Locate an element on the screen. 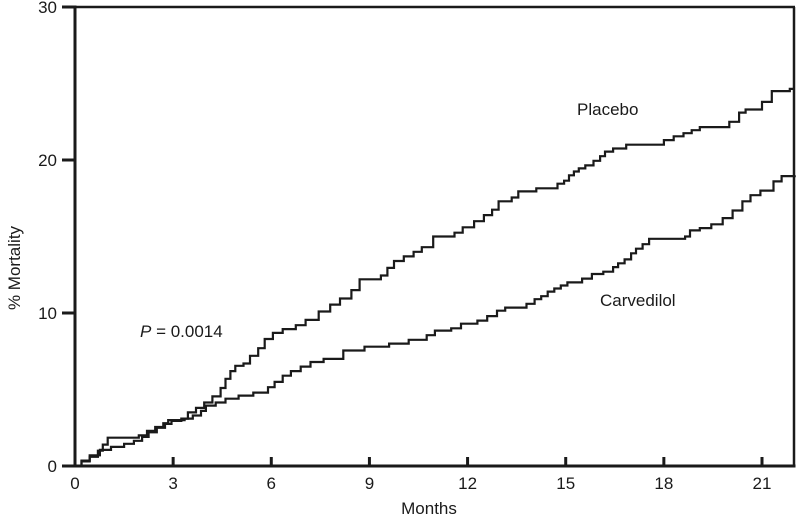 The image size is (800, 522). x-axis-title: Months is located at coordinates (429, 508).